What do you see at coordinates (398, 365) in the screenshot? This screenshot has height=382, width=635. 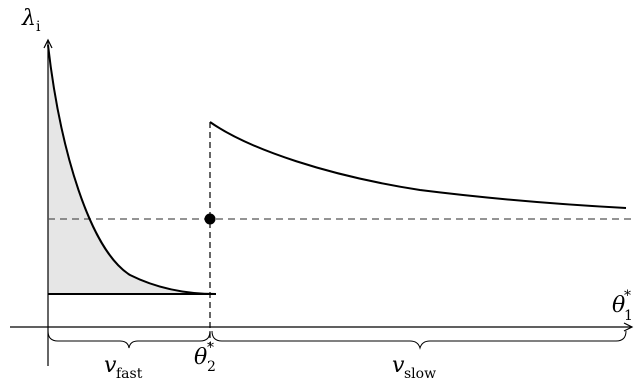 I see `slow-label: v` at bounding box center [398, 365].